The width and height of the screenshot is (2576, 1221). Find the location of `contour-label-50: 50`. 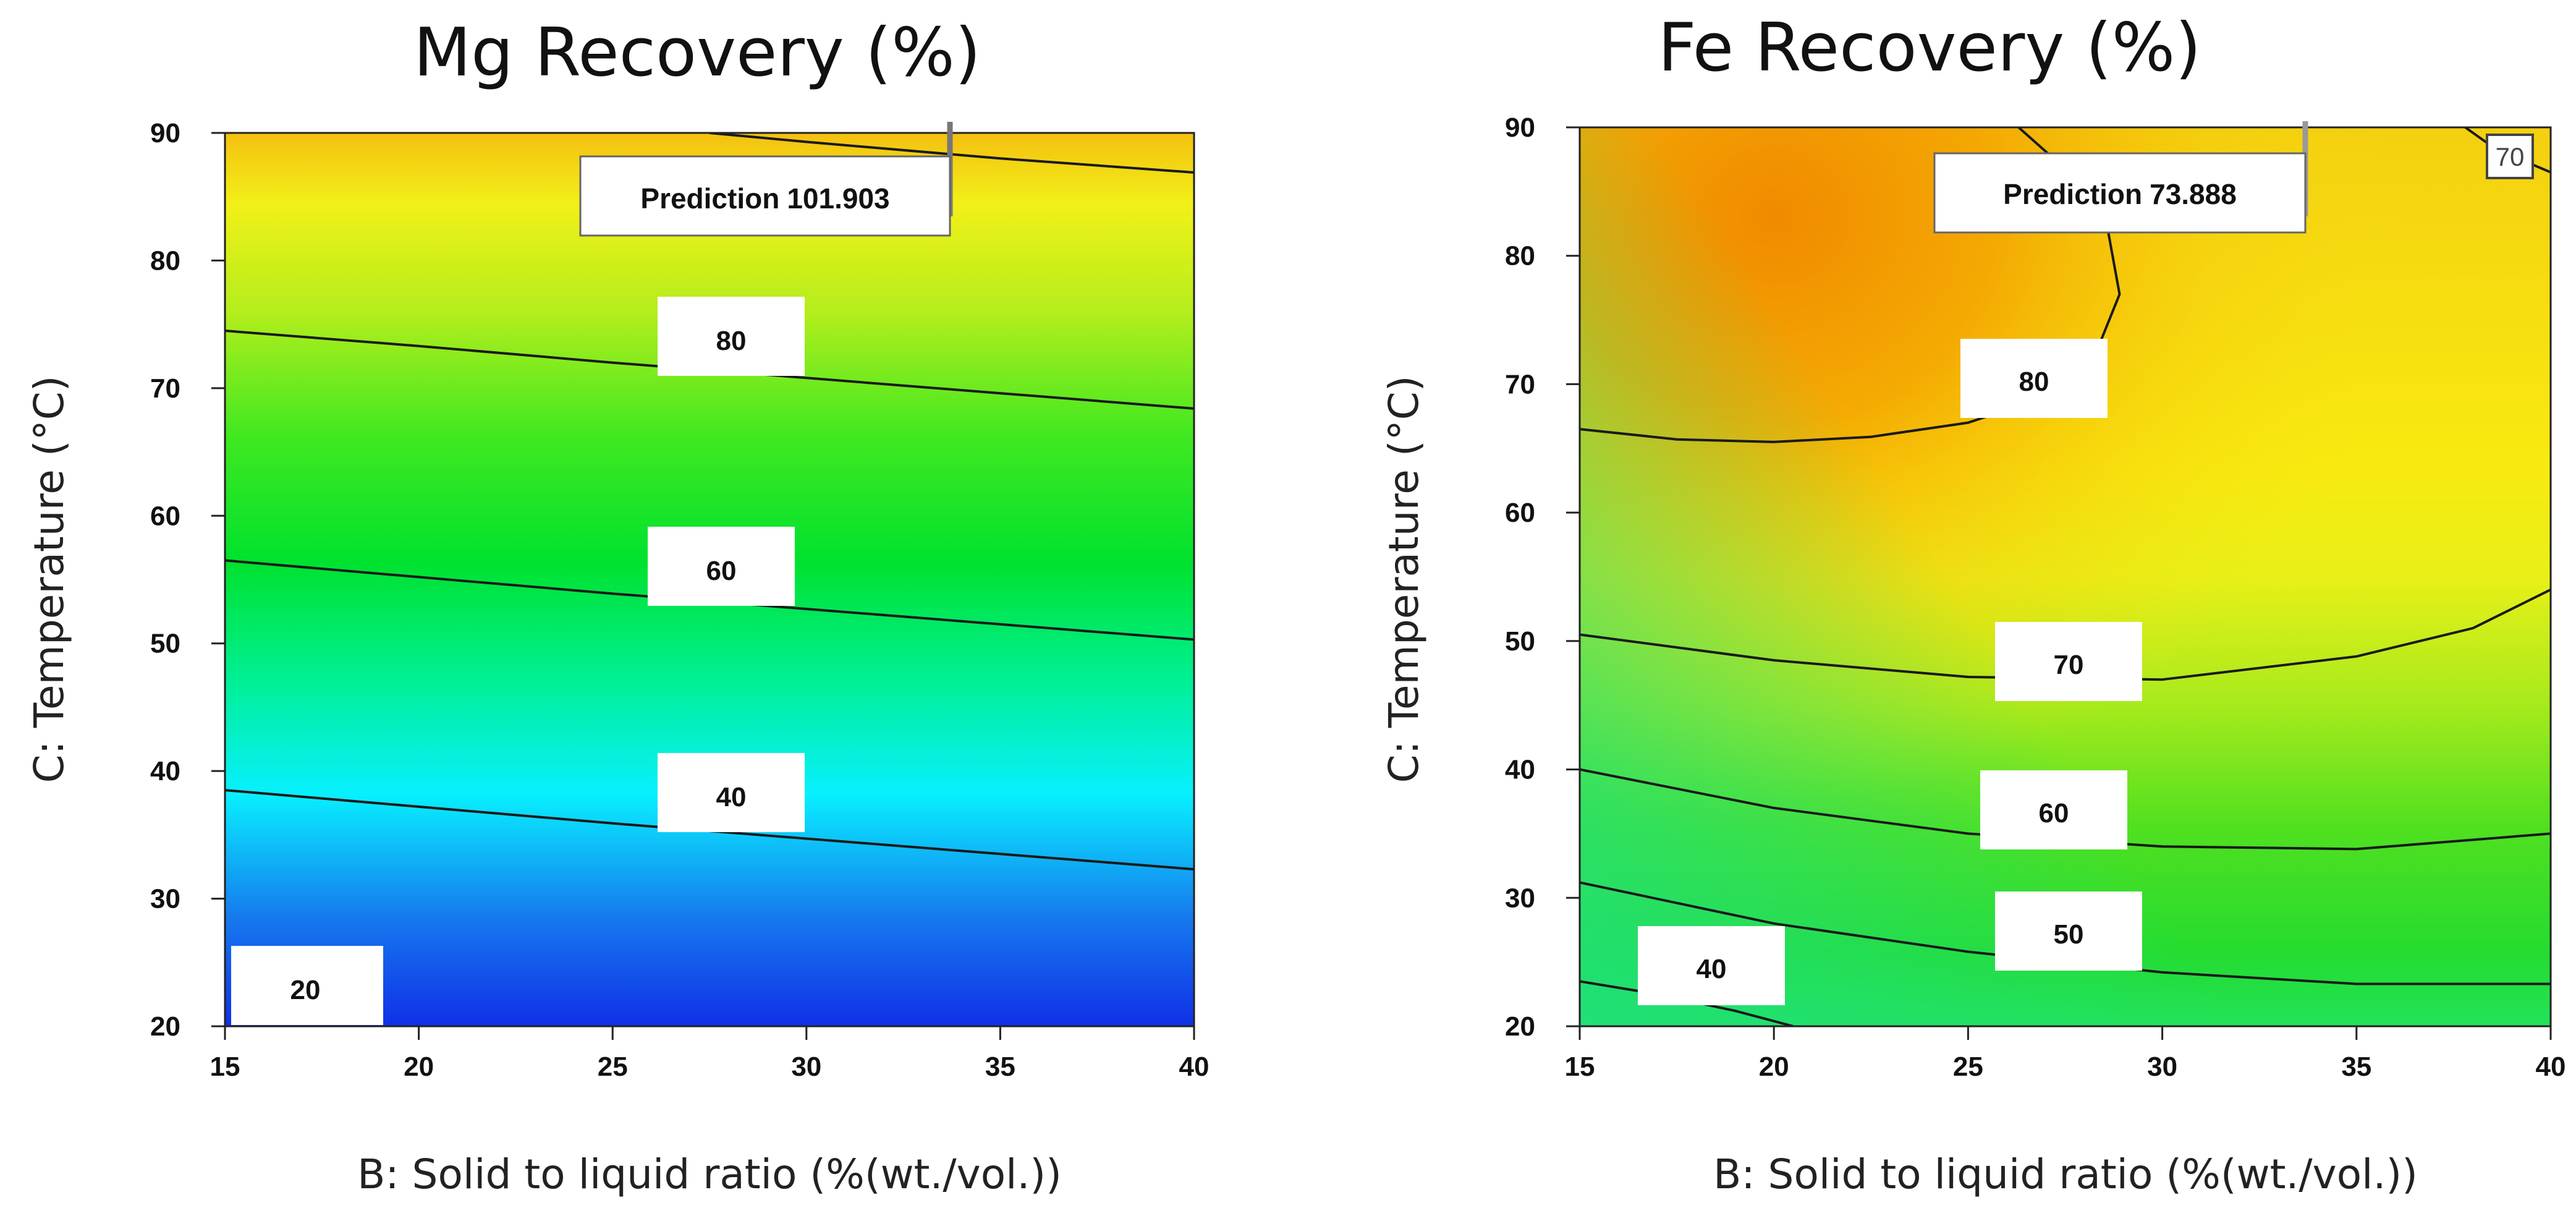

contour-label-50: 50 is located at coordinates (2068, 931).